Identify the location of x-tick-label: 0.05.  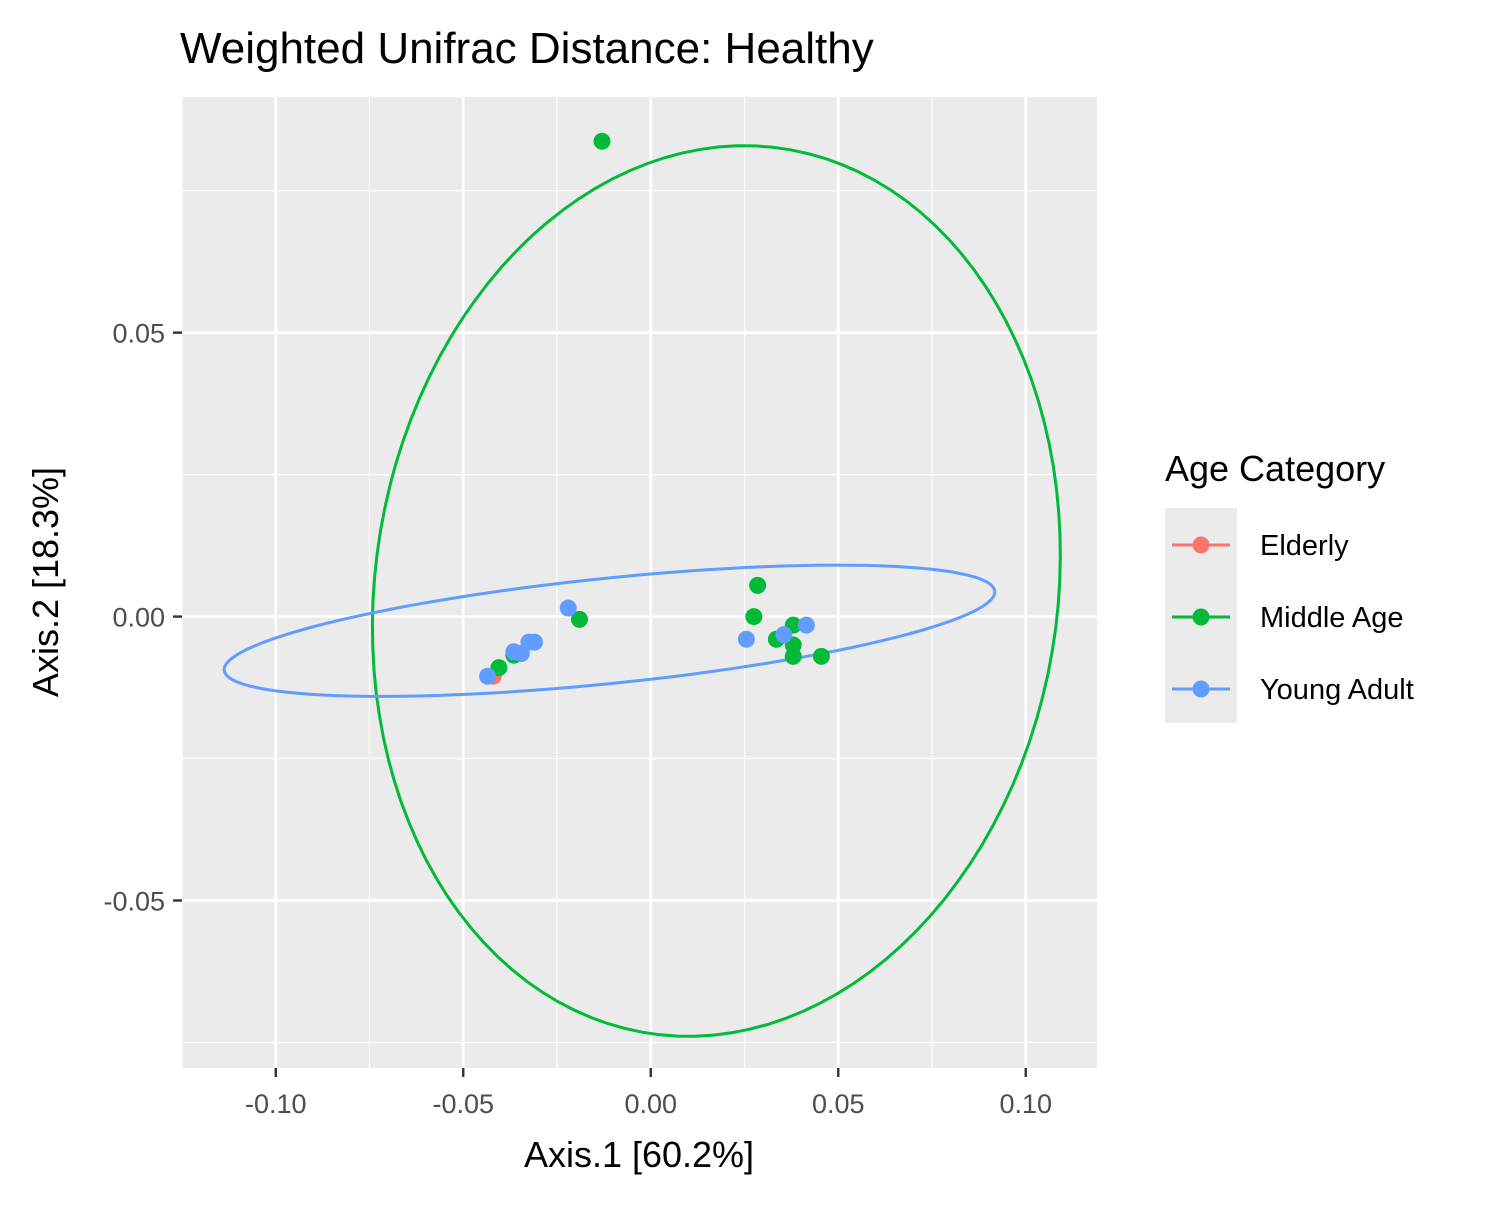
(838, 1104).